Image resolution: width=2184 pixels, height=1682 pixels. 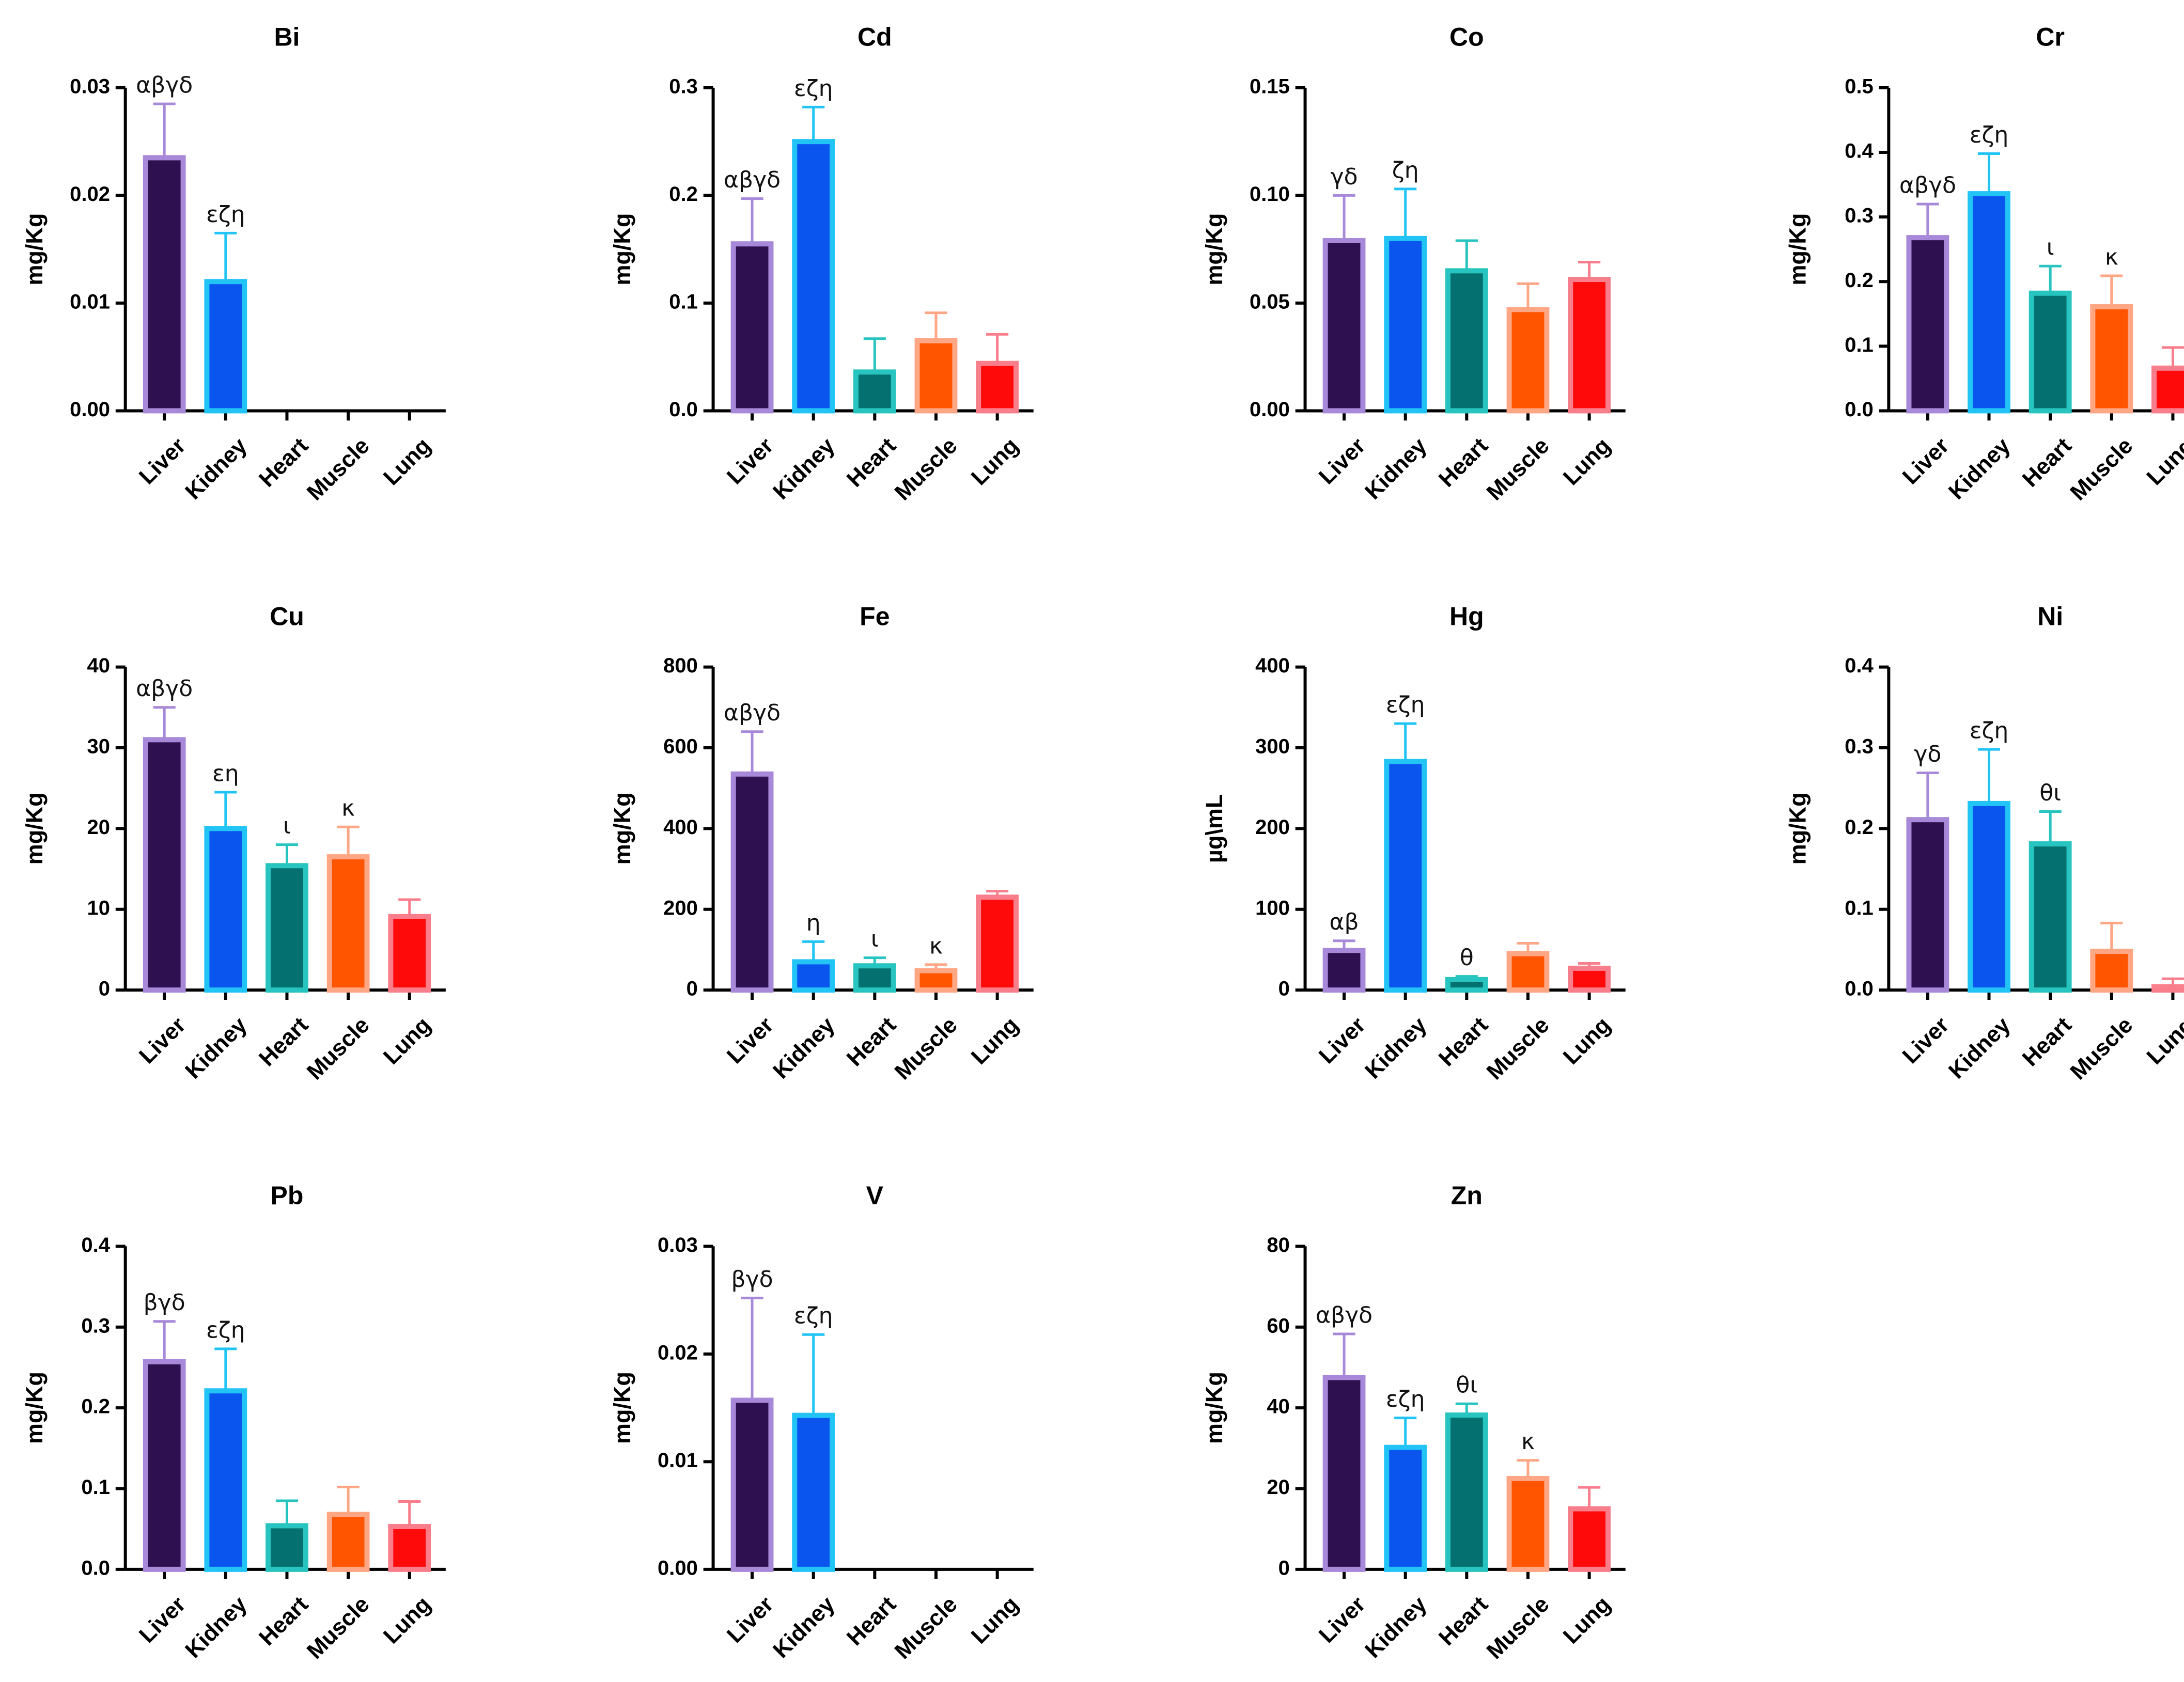 I want to click on significance-label-heart: ι, so click(x=875, y=939).